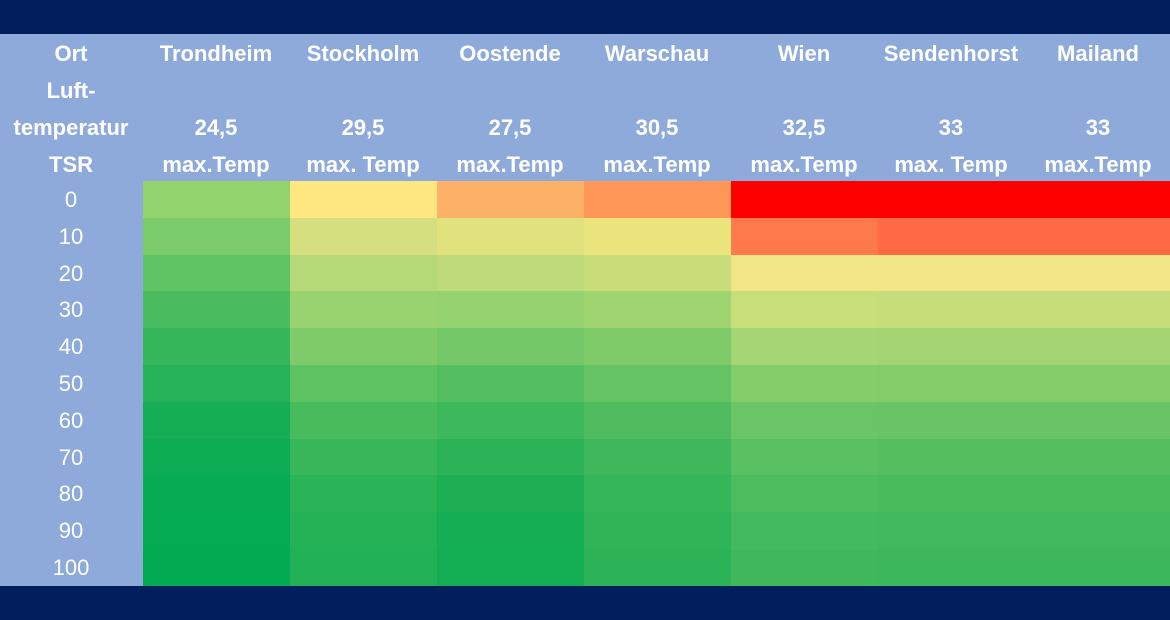  What do you see at coordinates (71, 199) in the screenshot?
I see `tsr-row-label: 0` at bounding box center [71, 199].